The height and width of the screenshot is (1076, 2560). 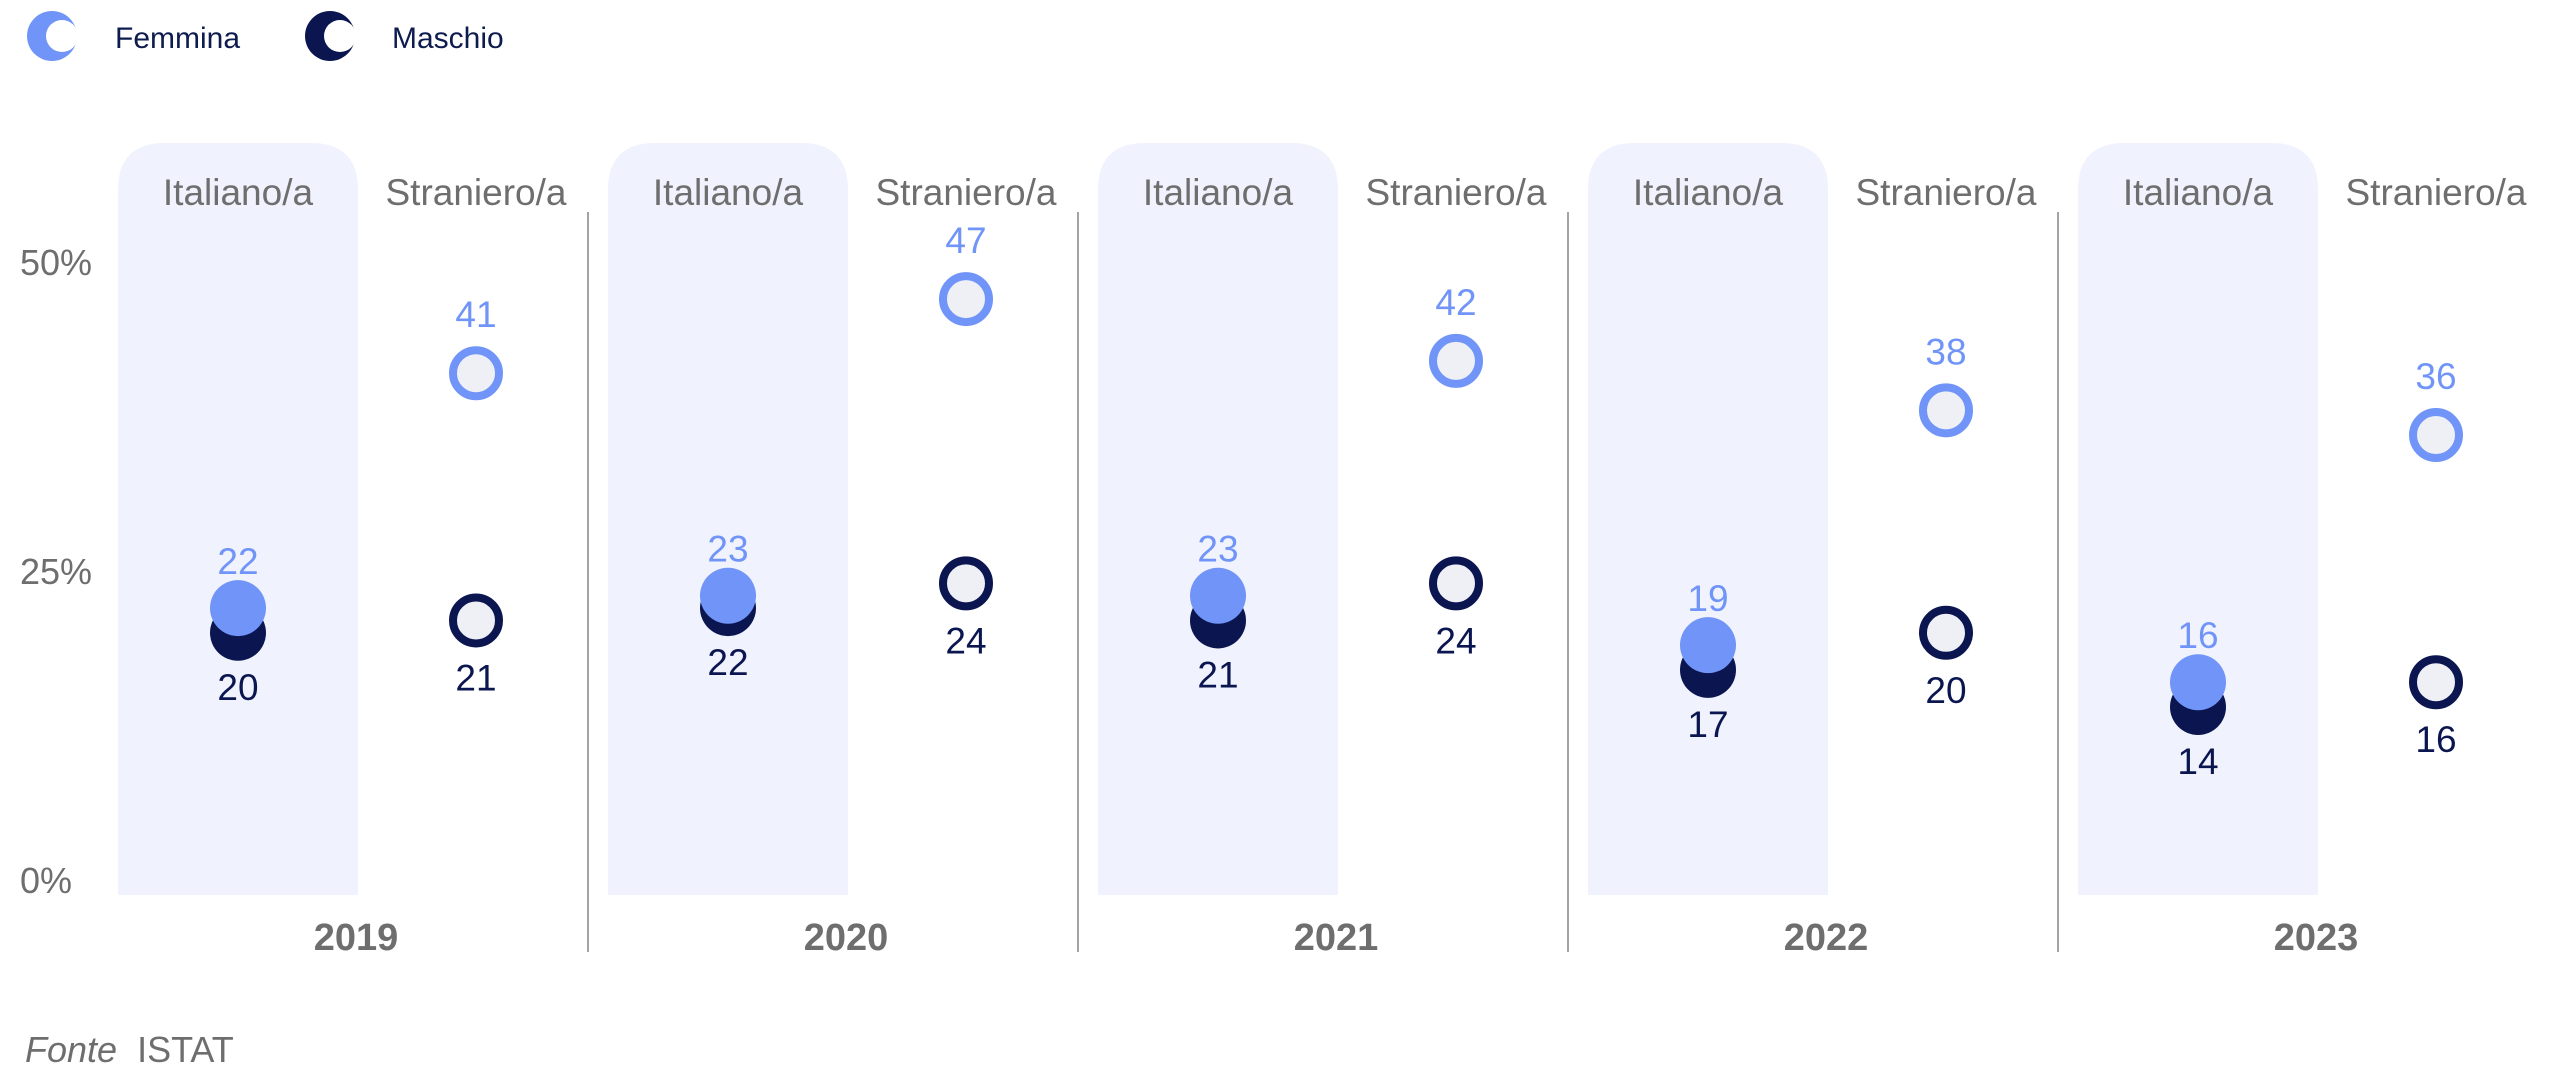 What do you see at coordinates (475, 677) in the screenshot?
I see `value-label-maschio-straniero-a-2019: 21` at bounding box center [475, 677].